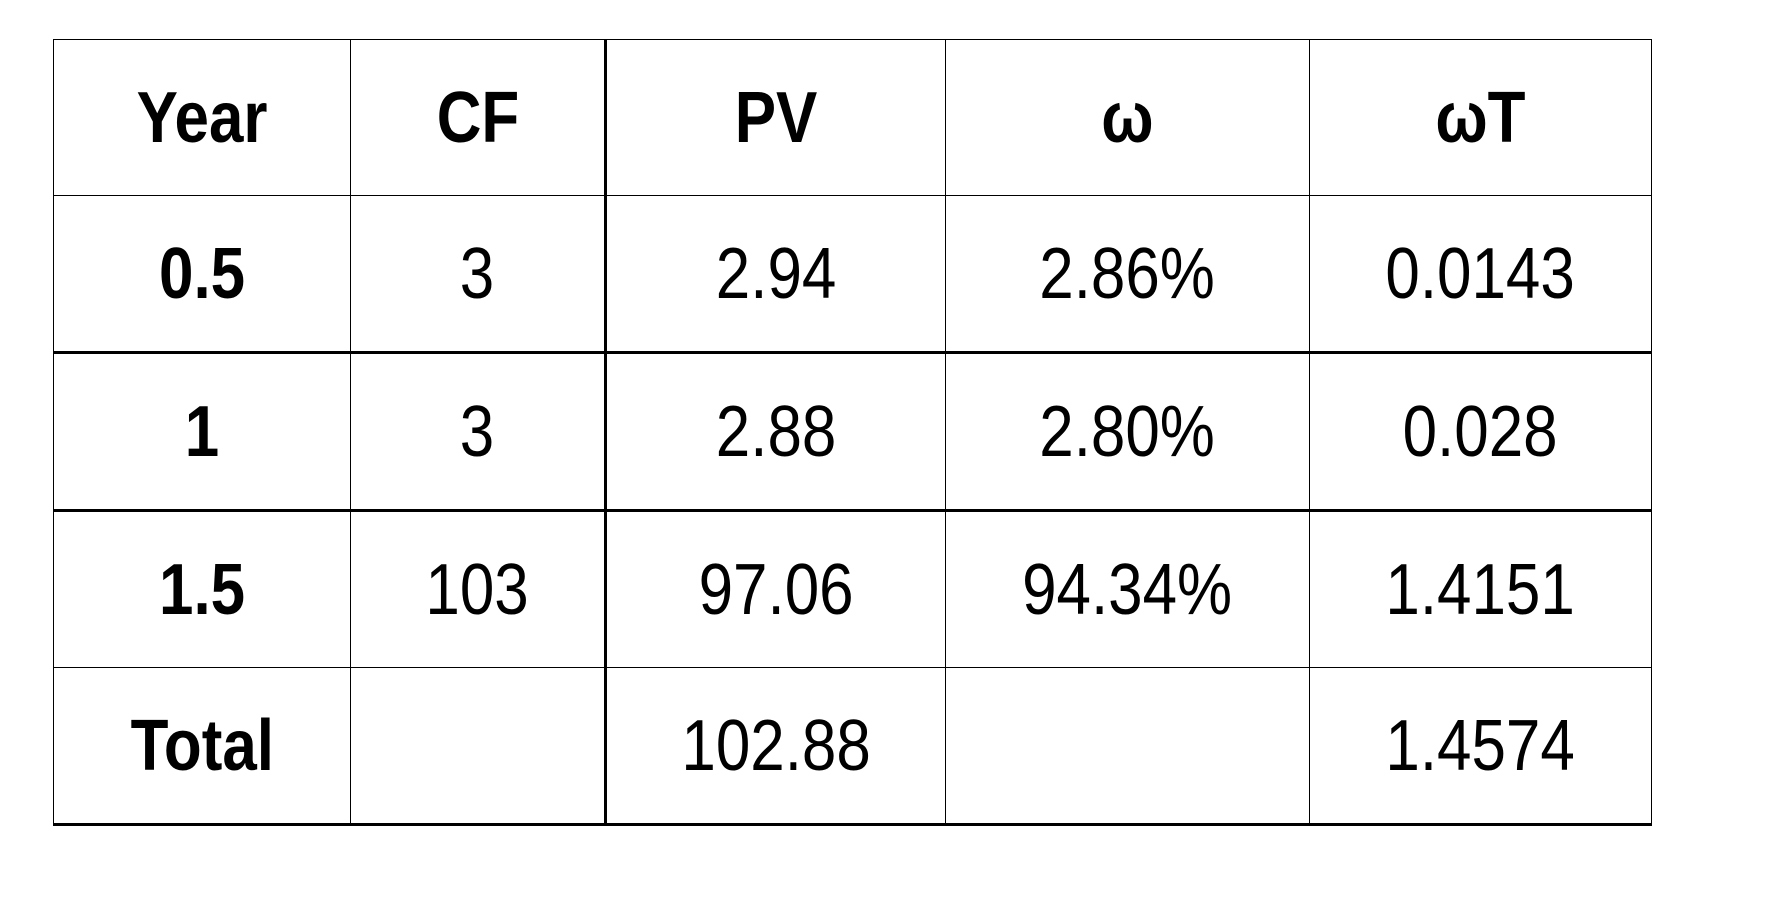 This screenshot has height=918, width=1786. I want to click on cell-total-label: Total, so click(202, 746).